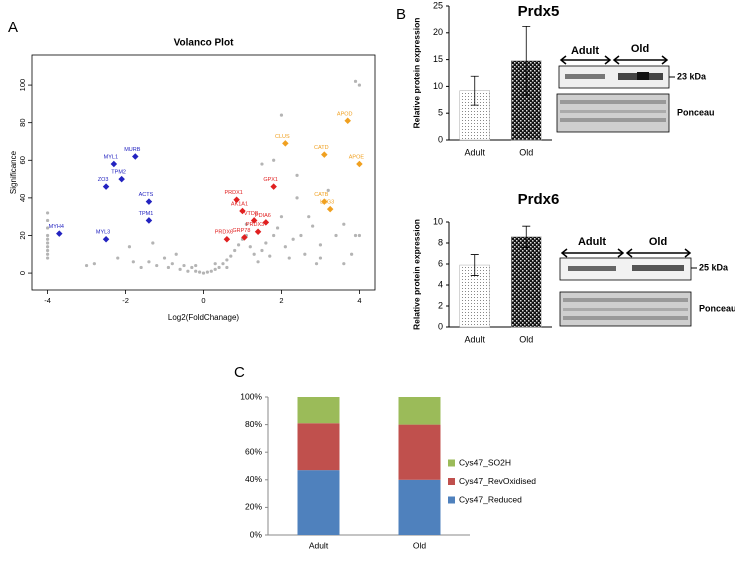 The width and height of the screenshot is (735, 578). I want to click on point-label: PRDX3, so click(255, 225).